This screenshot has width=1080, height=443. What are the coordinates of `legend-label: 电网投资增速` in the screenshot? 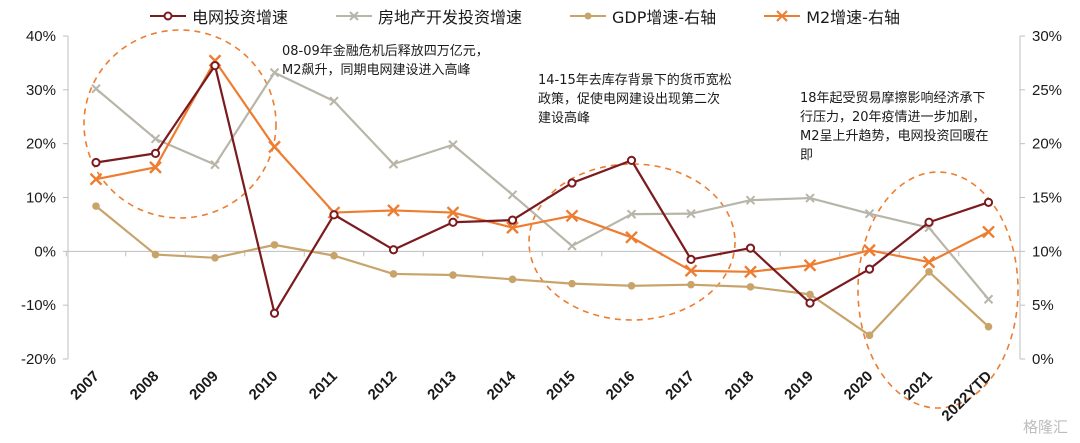 It's located at (240, 17).